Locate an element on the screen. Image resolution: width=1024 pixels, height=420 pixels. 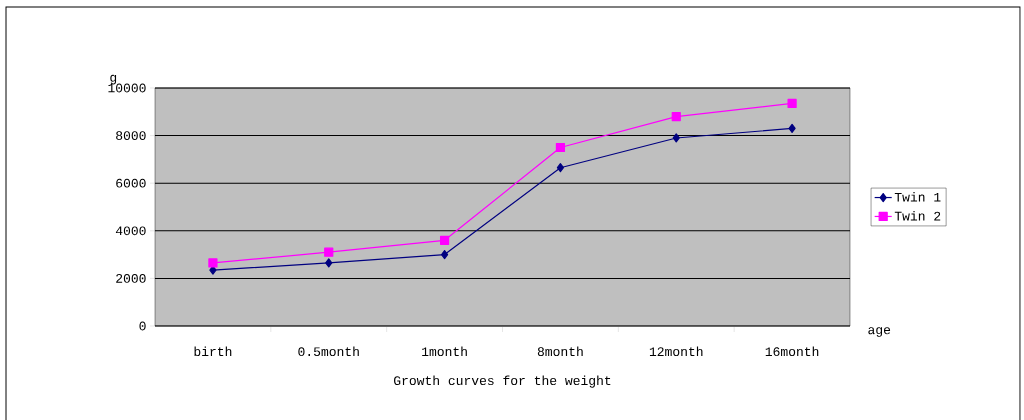
y-tick-label: 6000 is located at coordinates (131, 183).